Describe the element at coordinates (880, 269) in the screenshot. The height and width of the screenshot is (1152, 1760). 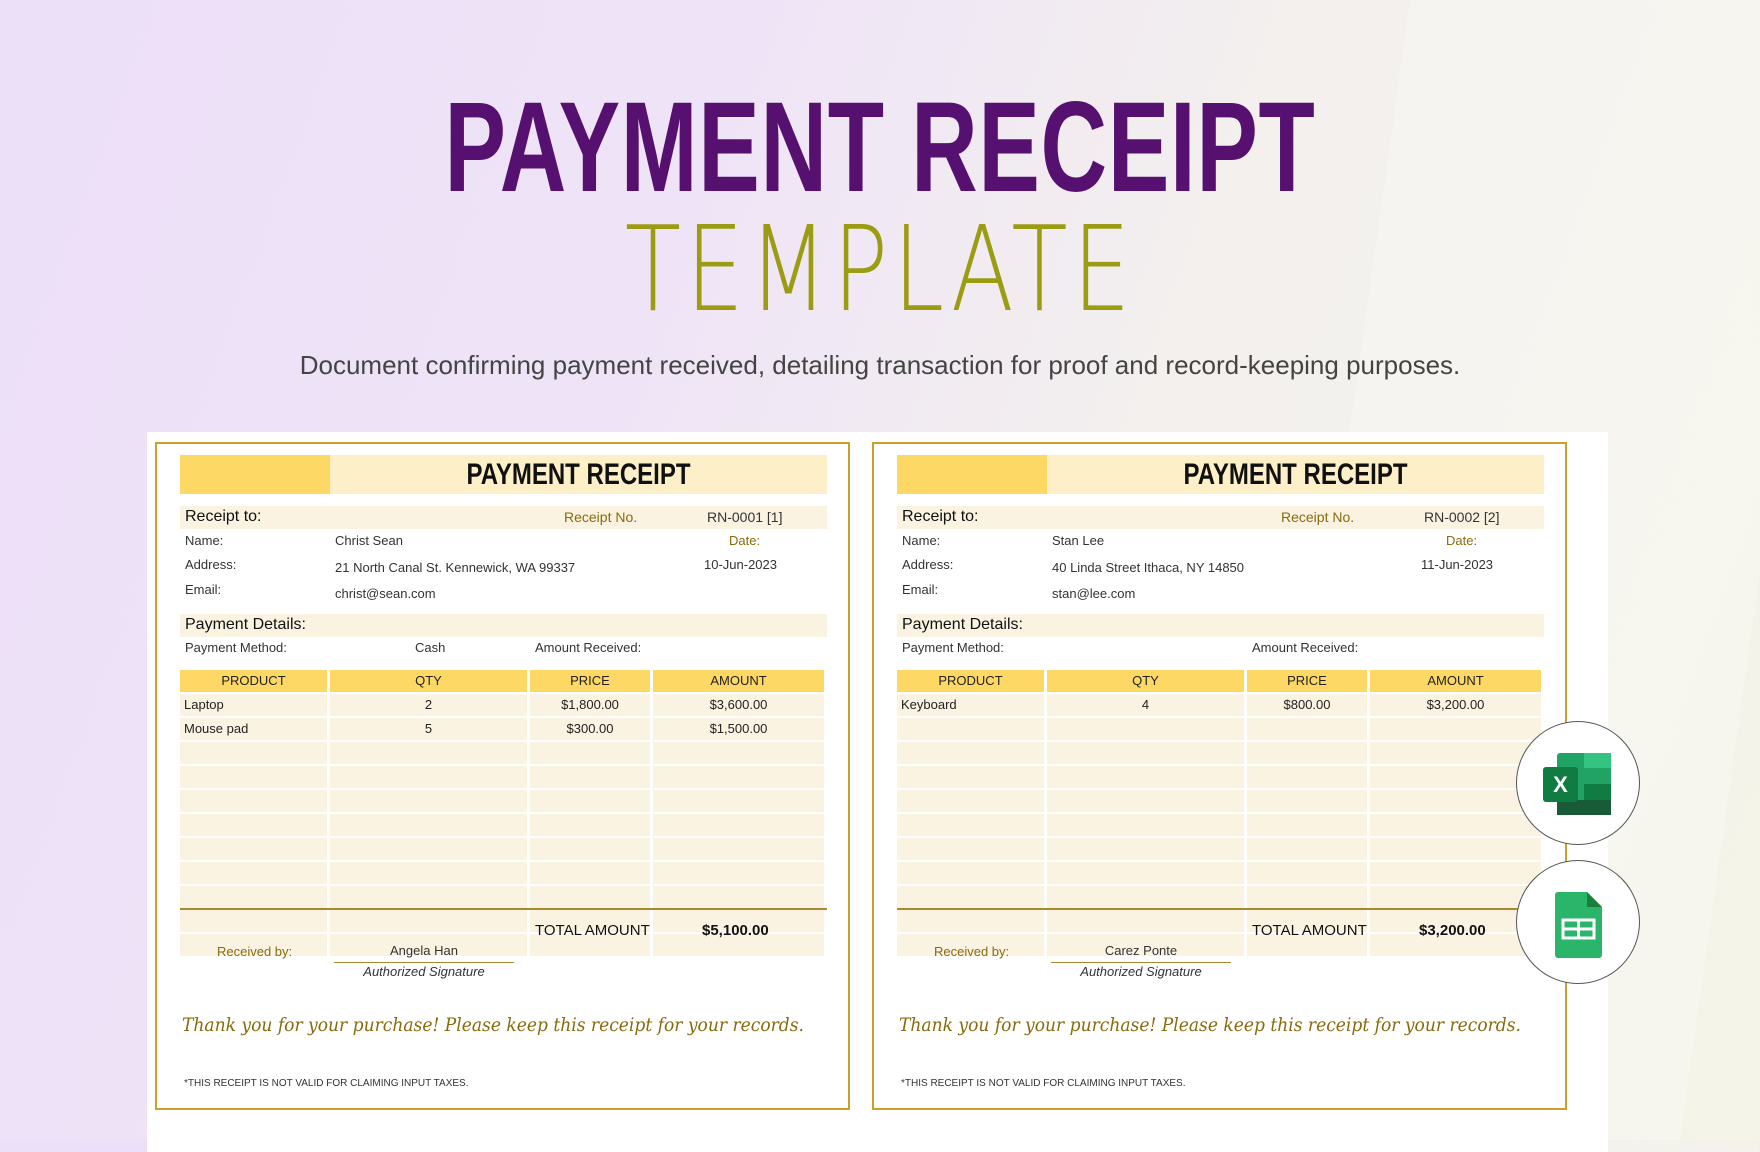
I see `page-subtitle: TEMPLATE` at that location.